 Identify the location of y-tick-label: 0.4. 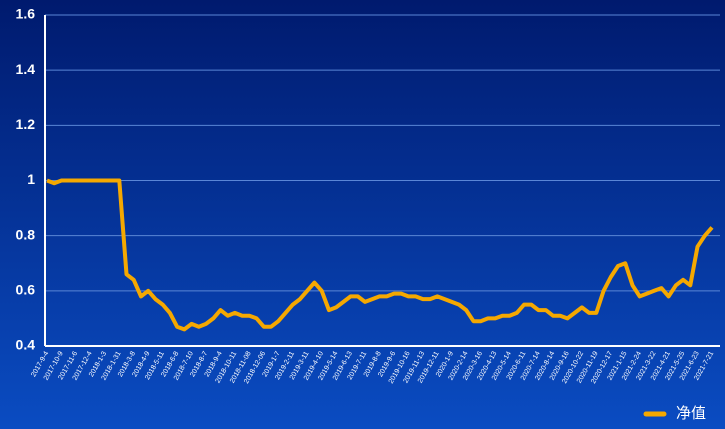
(26, 345).